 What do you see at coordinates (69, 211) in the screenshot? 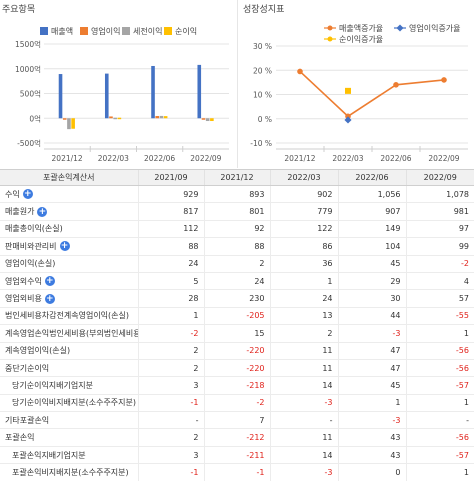
I see `row-label-cell: 매출원가 +` at bounding box center [69, 211].